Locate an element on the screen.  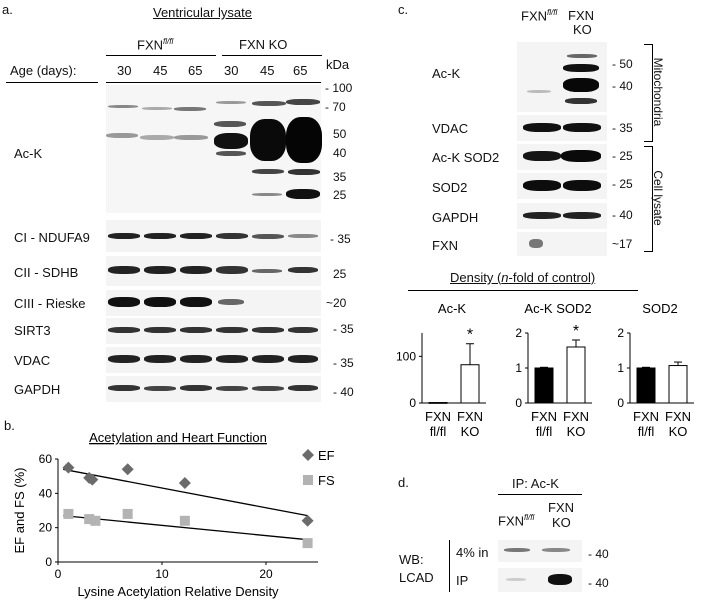
panel-d-letter: d. is located at coordinates (403, 482).